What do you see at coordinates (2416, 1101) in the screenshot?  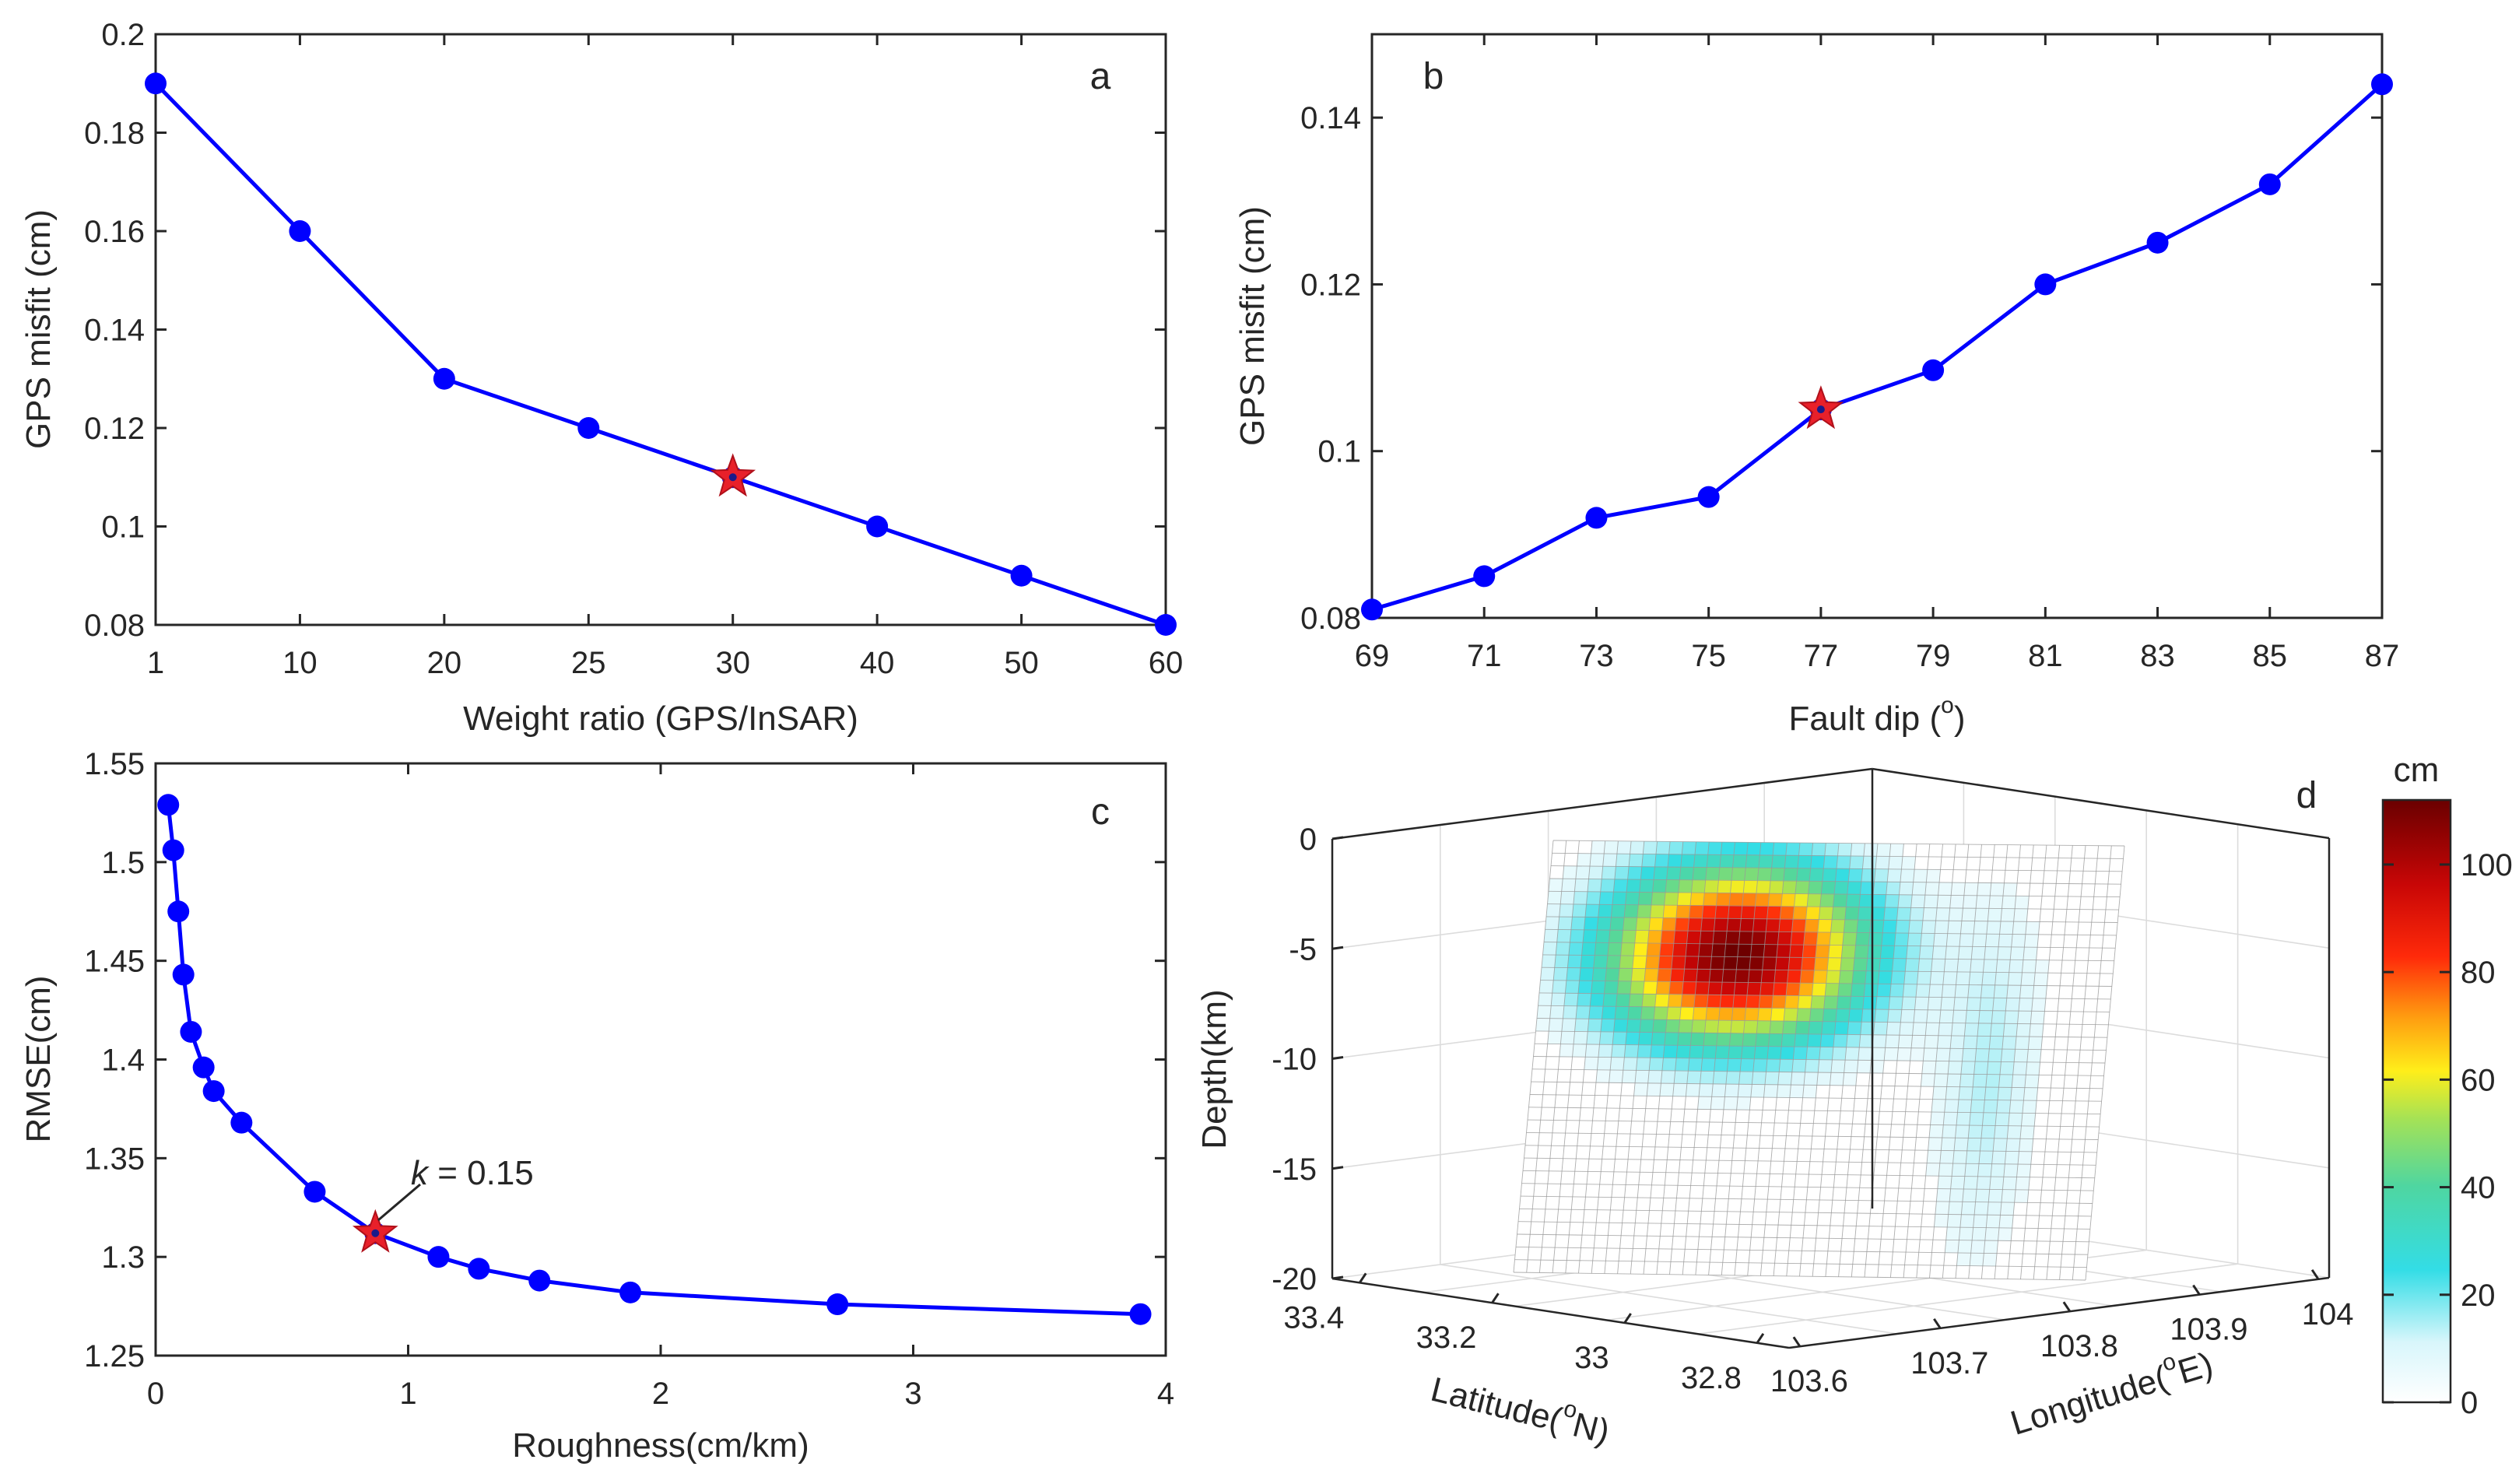 I see `colorbar` at bounding box center [2416, 1101].